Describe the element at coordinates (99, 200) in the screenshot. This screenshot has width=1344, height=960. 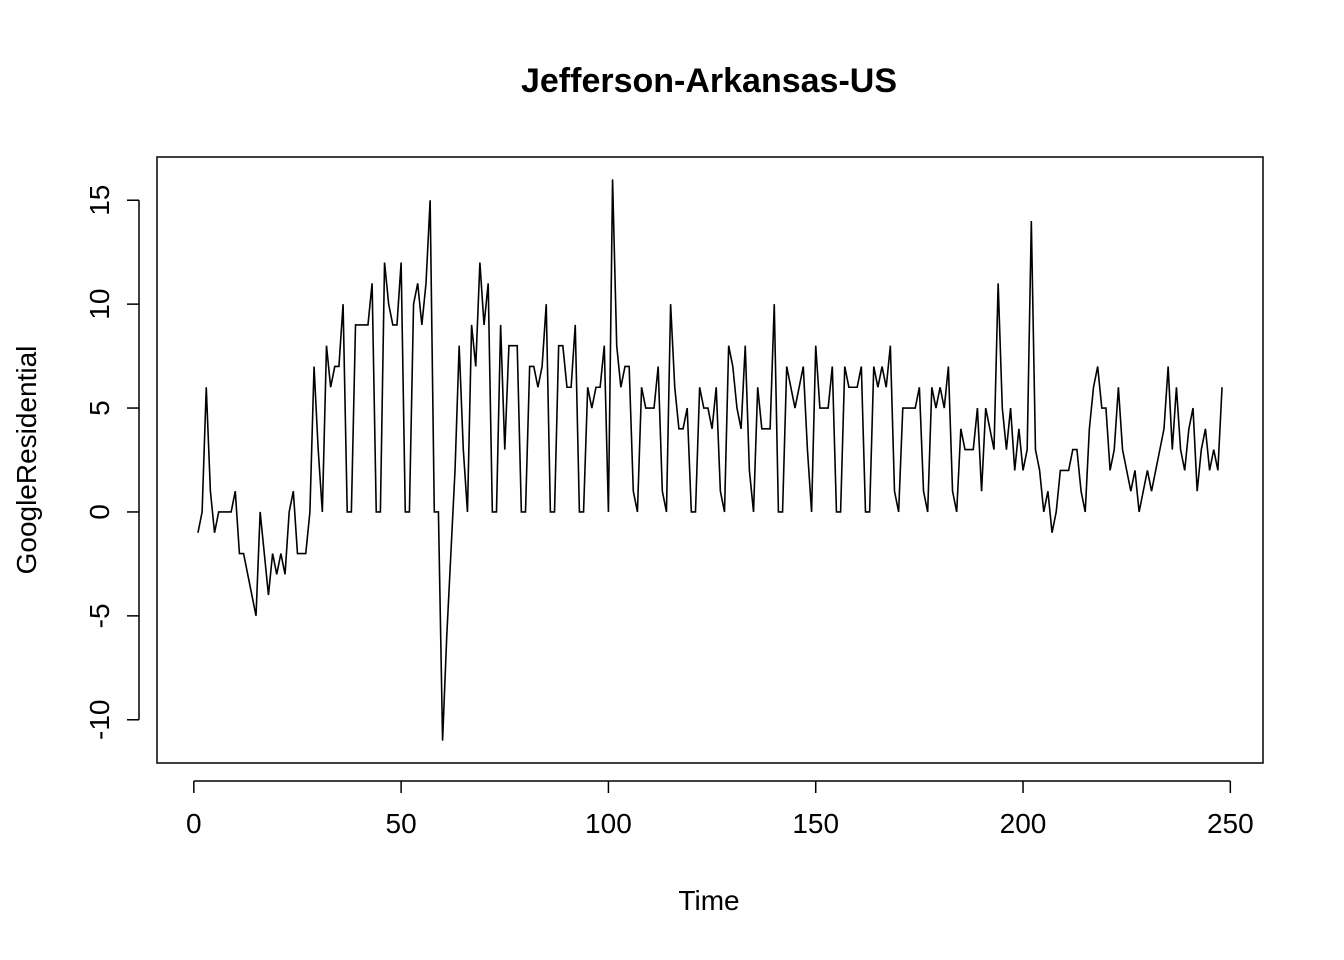
I see `y-tick-label: 15` at that location.